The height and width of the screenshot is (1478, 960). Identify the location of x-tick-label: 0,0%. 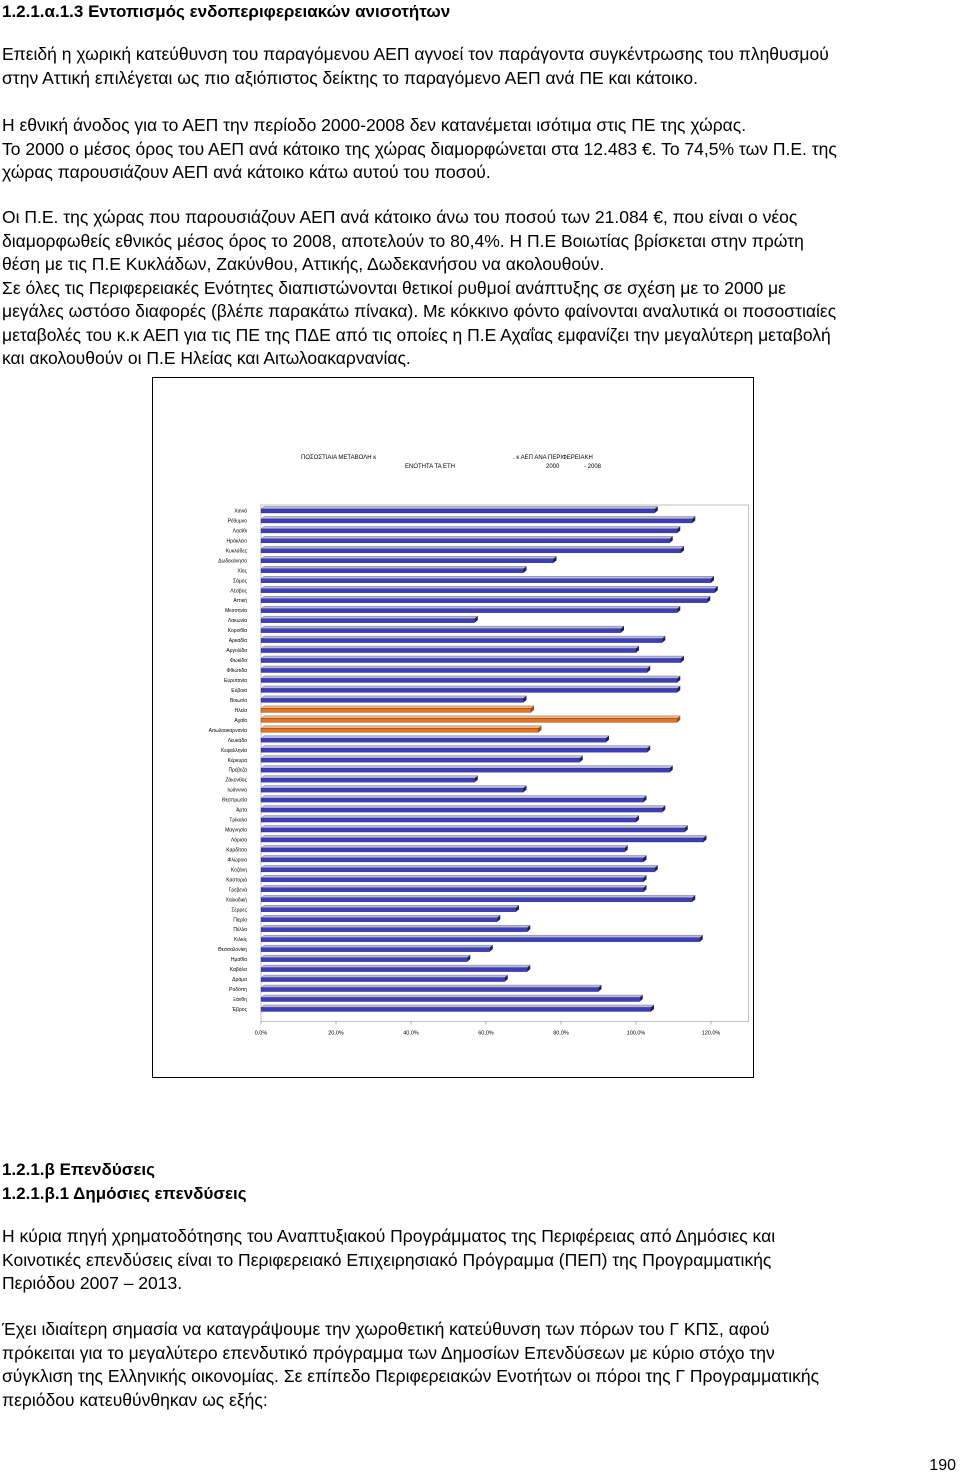
(261, 1033).